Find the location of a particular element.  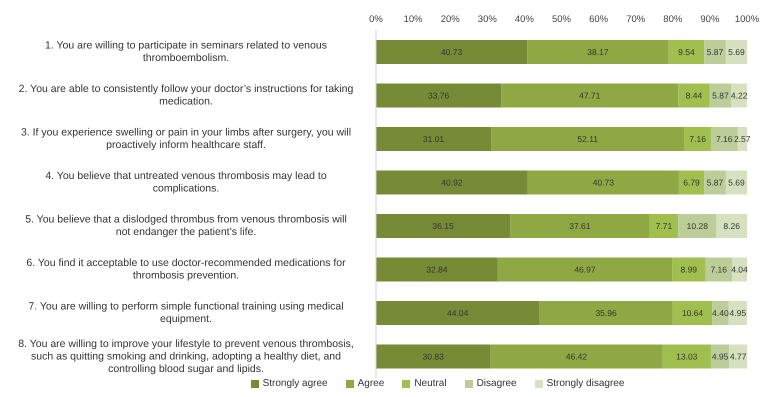

data-label: 8.26 is located at coordinates (731, 226).